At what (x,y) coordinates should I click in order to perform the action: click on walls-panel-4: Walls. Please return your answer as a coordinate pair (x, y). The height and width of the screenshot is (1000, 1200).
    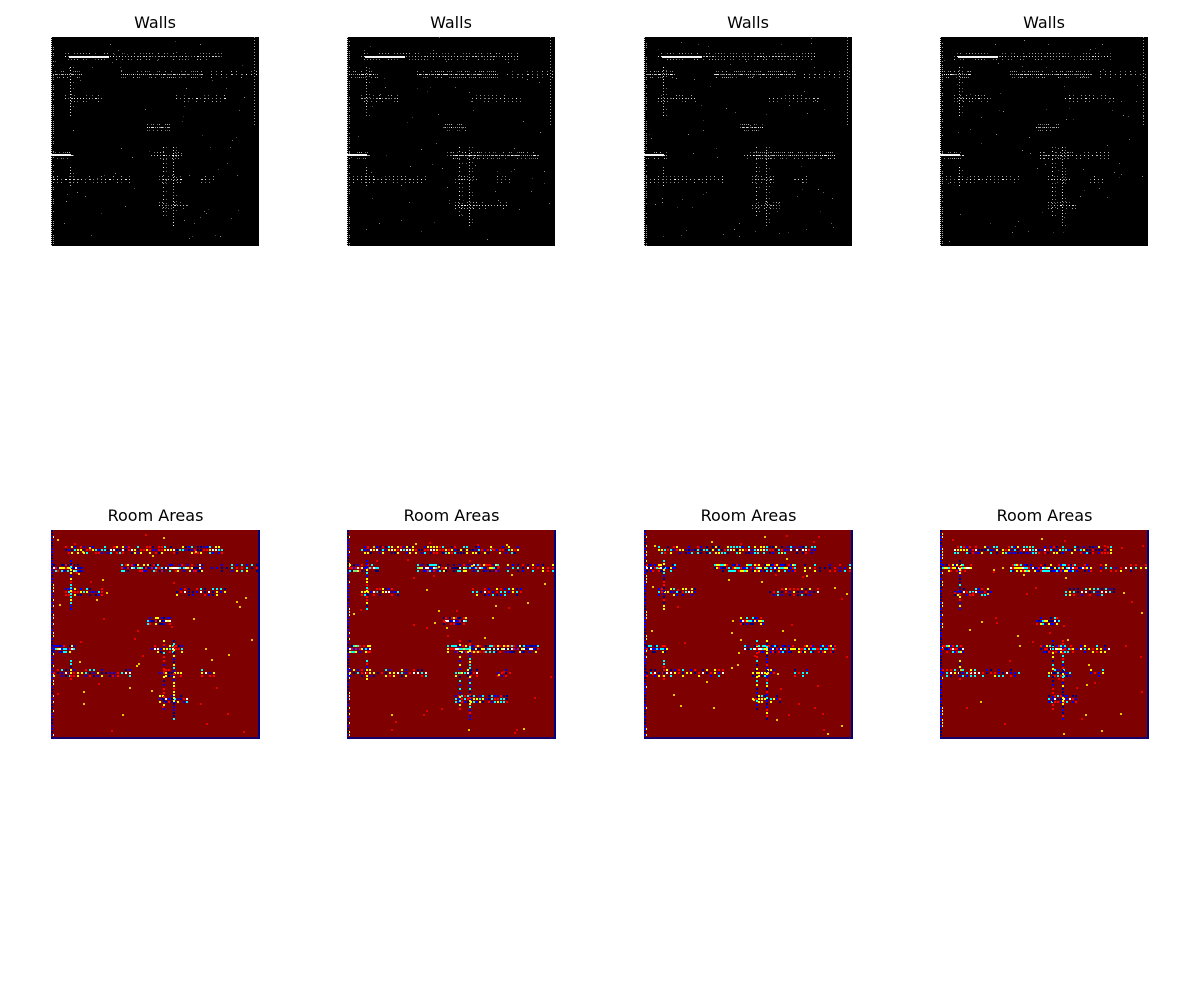
    Looking at the image, I should click on (1044, 129).